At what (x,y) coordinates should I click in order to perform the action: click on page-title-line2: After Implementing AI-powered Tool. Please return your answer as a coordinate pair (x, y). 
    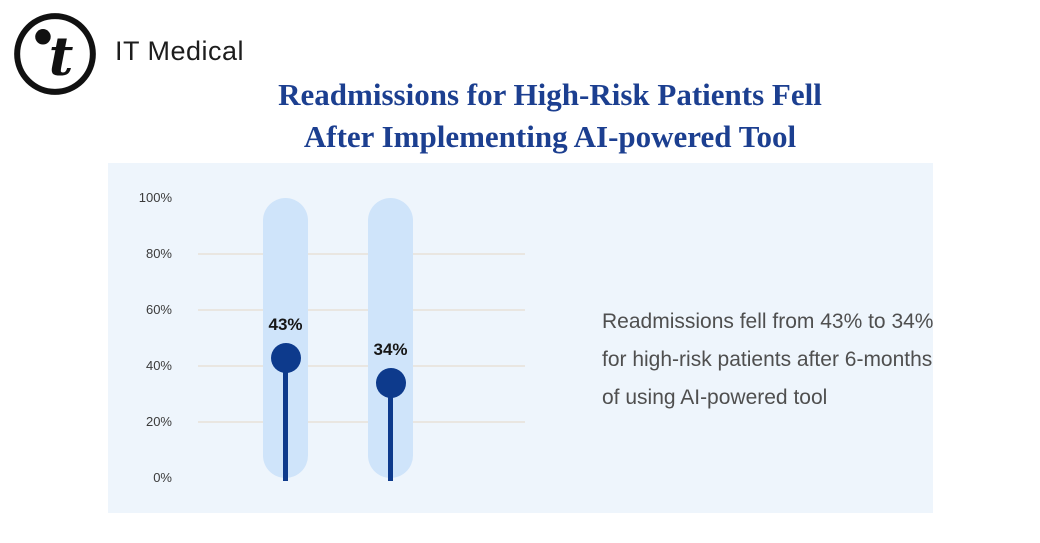
    Looking at the image, I should click on (550, 136).